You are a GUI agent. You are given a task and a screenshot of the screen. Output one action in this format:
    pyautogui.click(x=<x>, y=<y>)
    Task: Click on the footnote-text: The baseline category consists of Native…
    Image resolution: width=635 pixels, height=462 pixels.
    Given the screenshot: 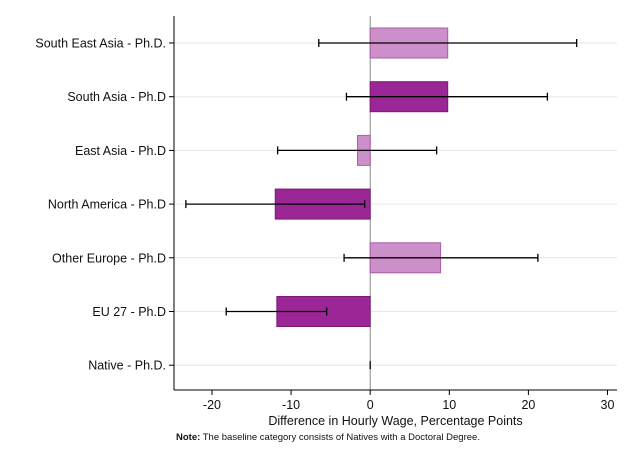 What is the action you would take?
    pyautogui.click(x=340, y=437)
    